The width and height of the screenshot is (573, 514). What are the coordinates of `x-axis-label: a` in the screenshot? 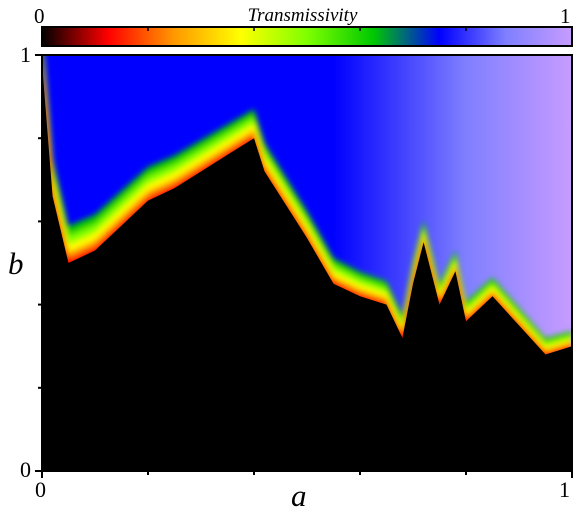 It's located at (299, 495).